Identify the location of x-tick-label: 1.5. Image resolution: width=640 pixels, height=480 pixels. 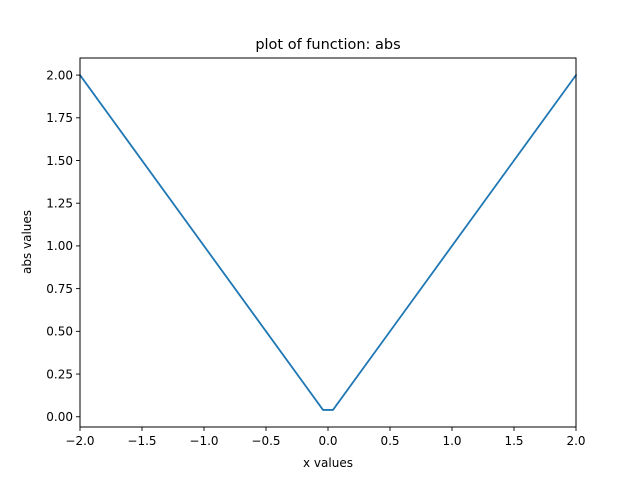
(513, 441).